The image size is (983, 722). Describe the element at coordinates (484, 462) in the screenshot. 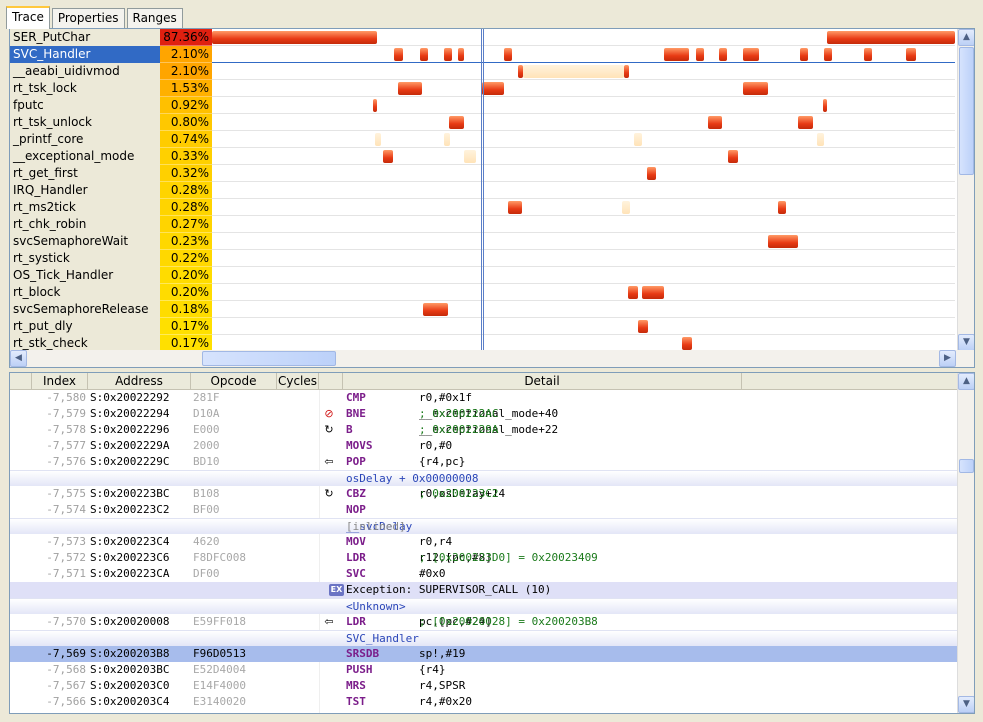

I see `instruction-row: -7,576 S:0x2002229C BD10 ⇦ POP {r4,pc}` at that location.